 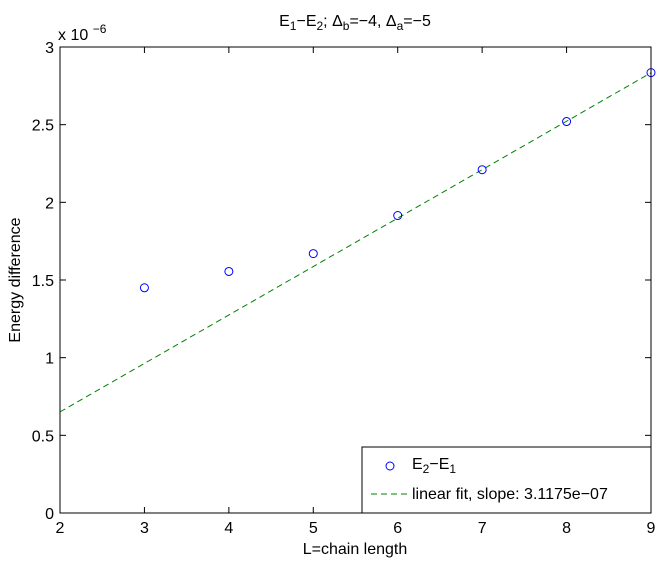 I want to click on legend-entry-linear-fit: linear fit, slope: 3.1175e−07, so click(x=510, y=494).